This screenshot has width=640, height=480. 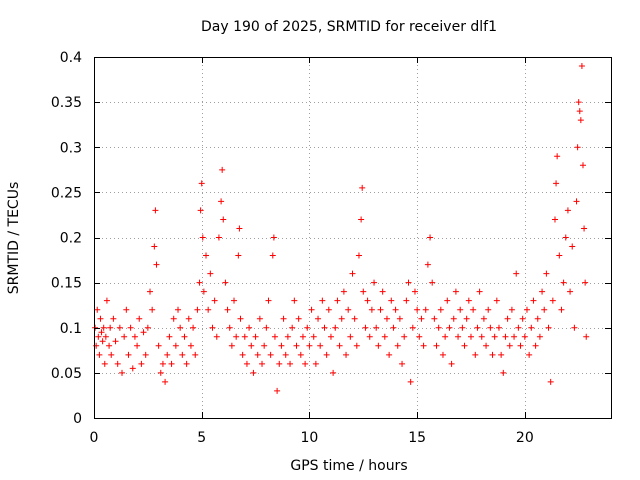 What do you see at coordinates (348, 466) in the screenshot?
I see `x-axis-label: GPS time / hours` at bounding box center [348, 466].